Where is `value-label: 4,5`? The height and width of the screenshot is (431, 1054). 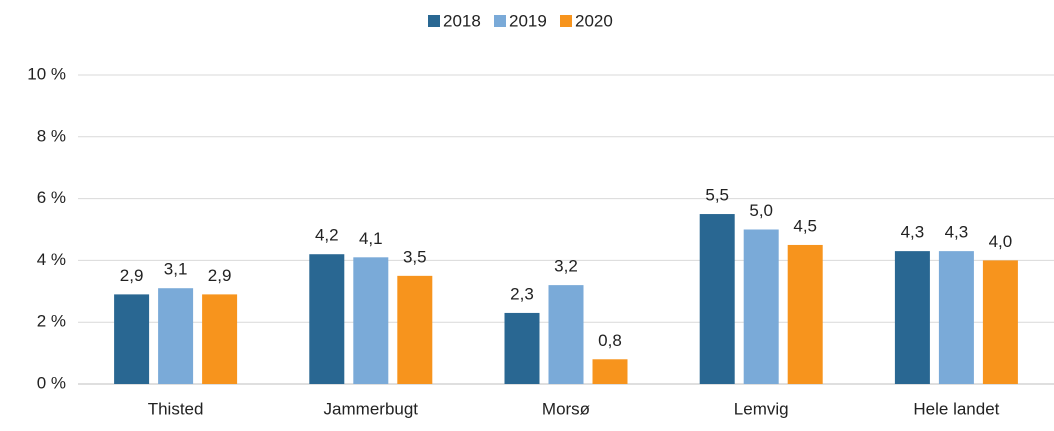
value-label: 4,5 is located at coordinates (805, 225).